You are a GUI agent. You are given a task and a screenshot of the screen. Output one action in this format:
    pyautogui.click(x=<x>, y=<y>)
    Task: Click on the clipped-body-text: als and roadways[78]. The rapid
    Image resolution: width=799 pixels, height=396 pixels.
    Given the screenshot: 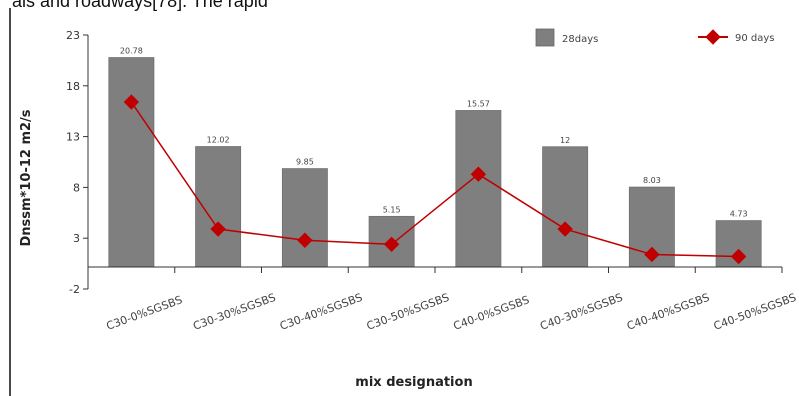 What is the action you would take?
    pyautogui.click(x=140, y=5)
    